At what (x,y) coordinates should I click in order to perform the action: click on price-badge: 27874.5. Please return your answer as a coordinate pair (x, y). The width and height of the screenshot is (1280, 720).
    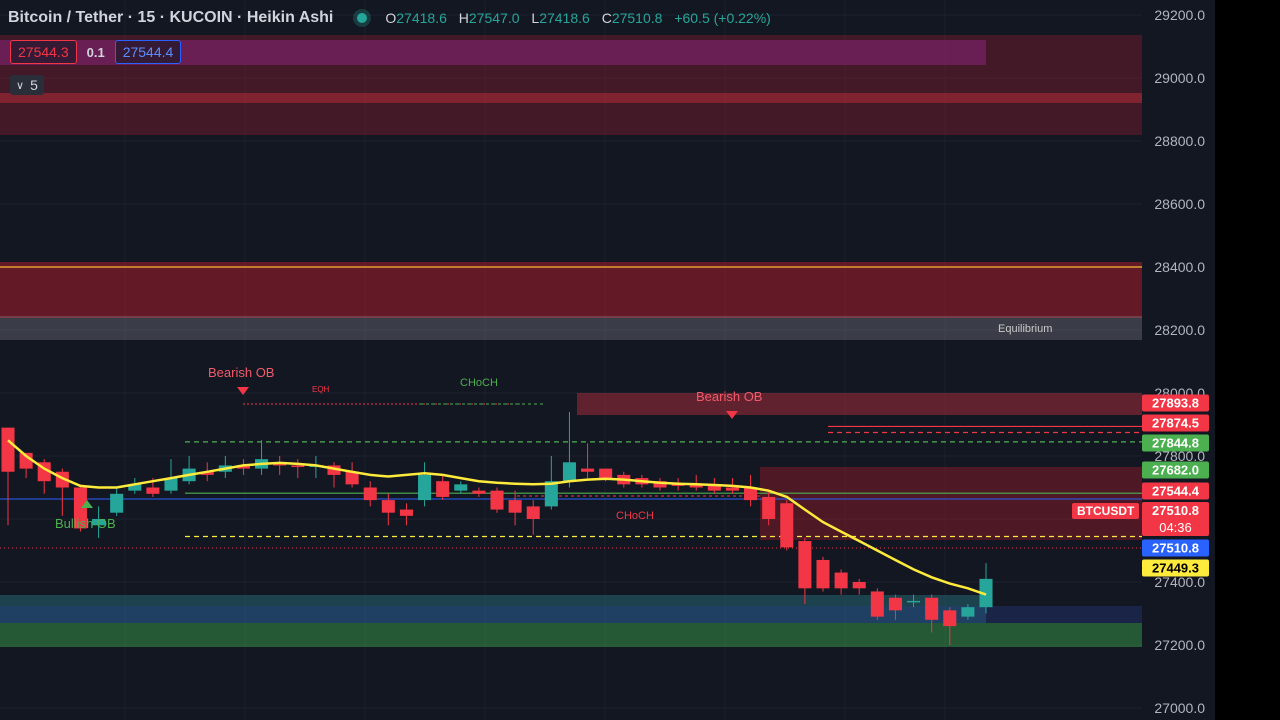
    Looking at the image, I should click on (1175, 423).